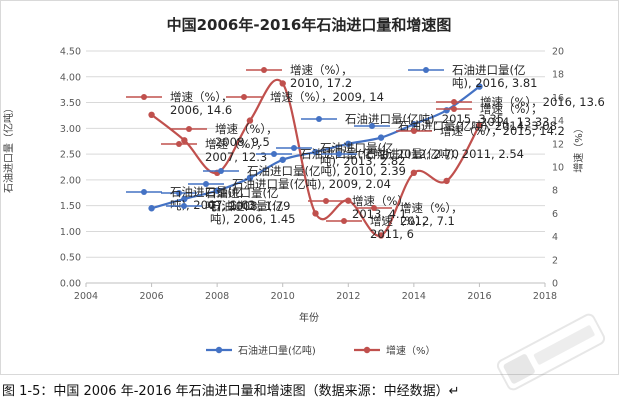 The width and height of the screenshot is (619, 402). I want to click on data-label: 2008, 9.5, so click(242, 142).